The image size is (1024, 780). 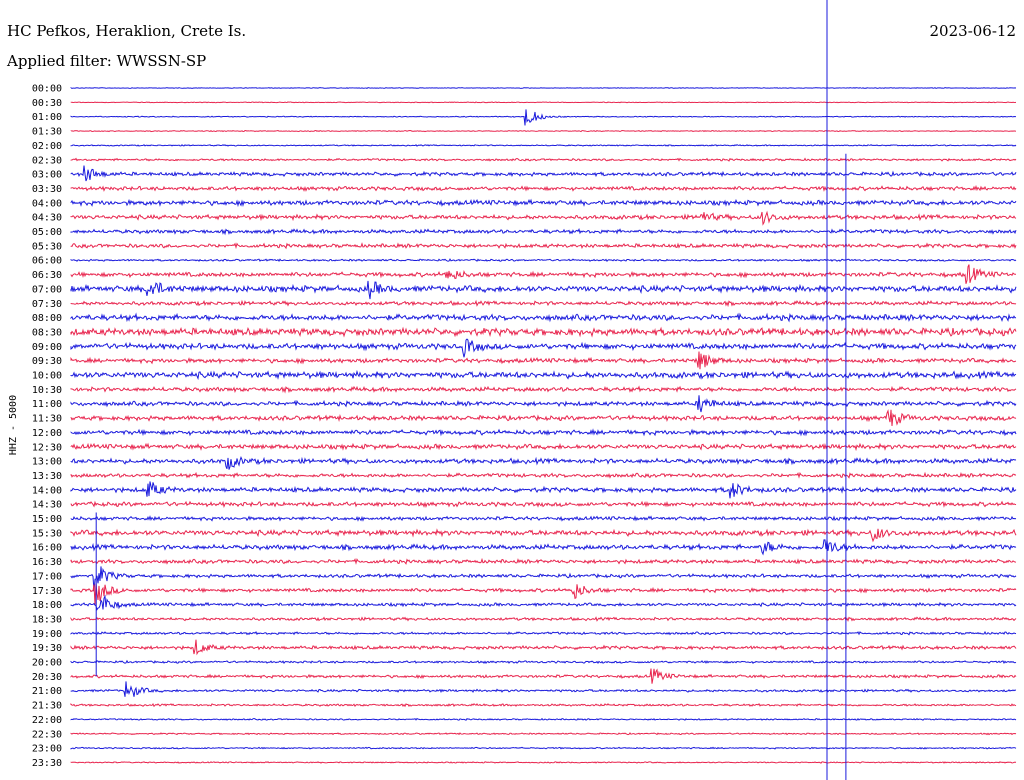 What do you see at coordinates (47, 462) in the screenshot?
I see `time-tick-label: 13:00` at bounding box center [47, 462].